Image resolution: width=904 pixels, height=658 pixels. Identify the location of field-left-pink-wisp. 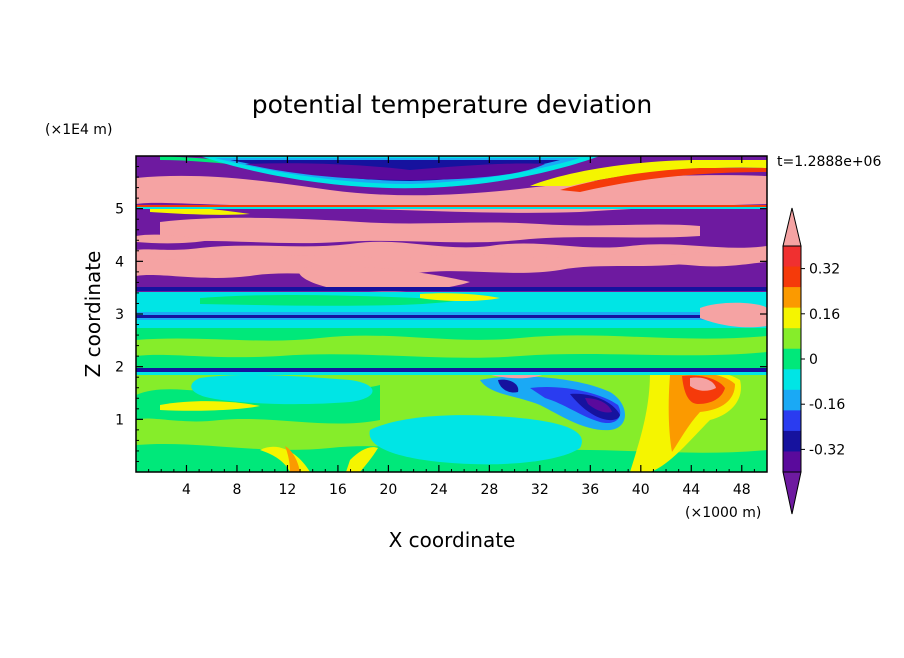
(173, 239).